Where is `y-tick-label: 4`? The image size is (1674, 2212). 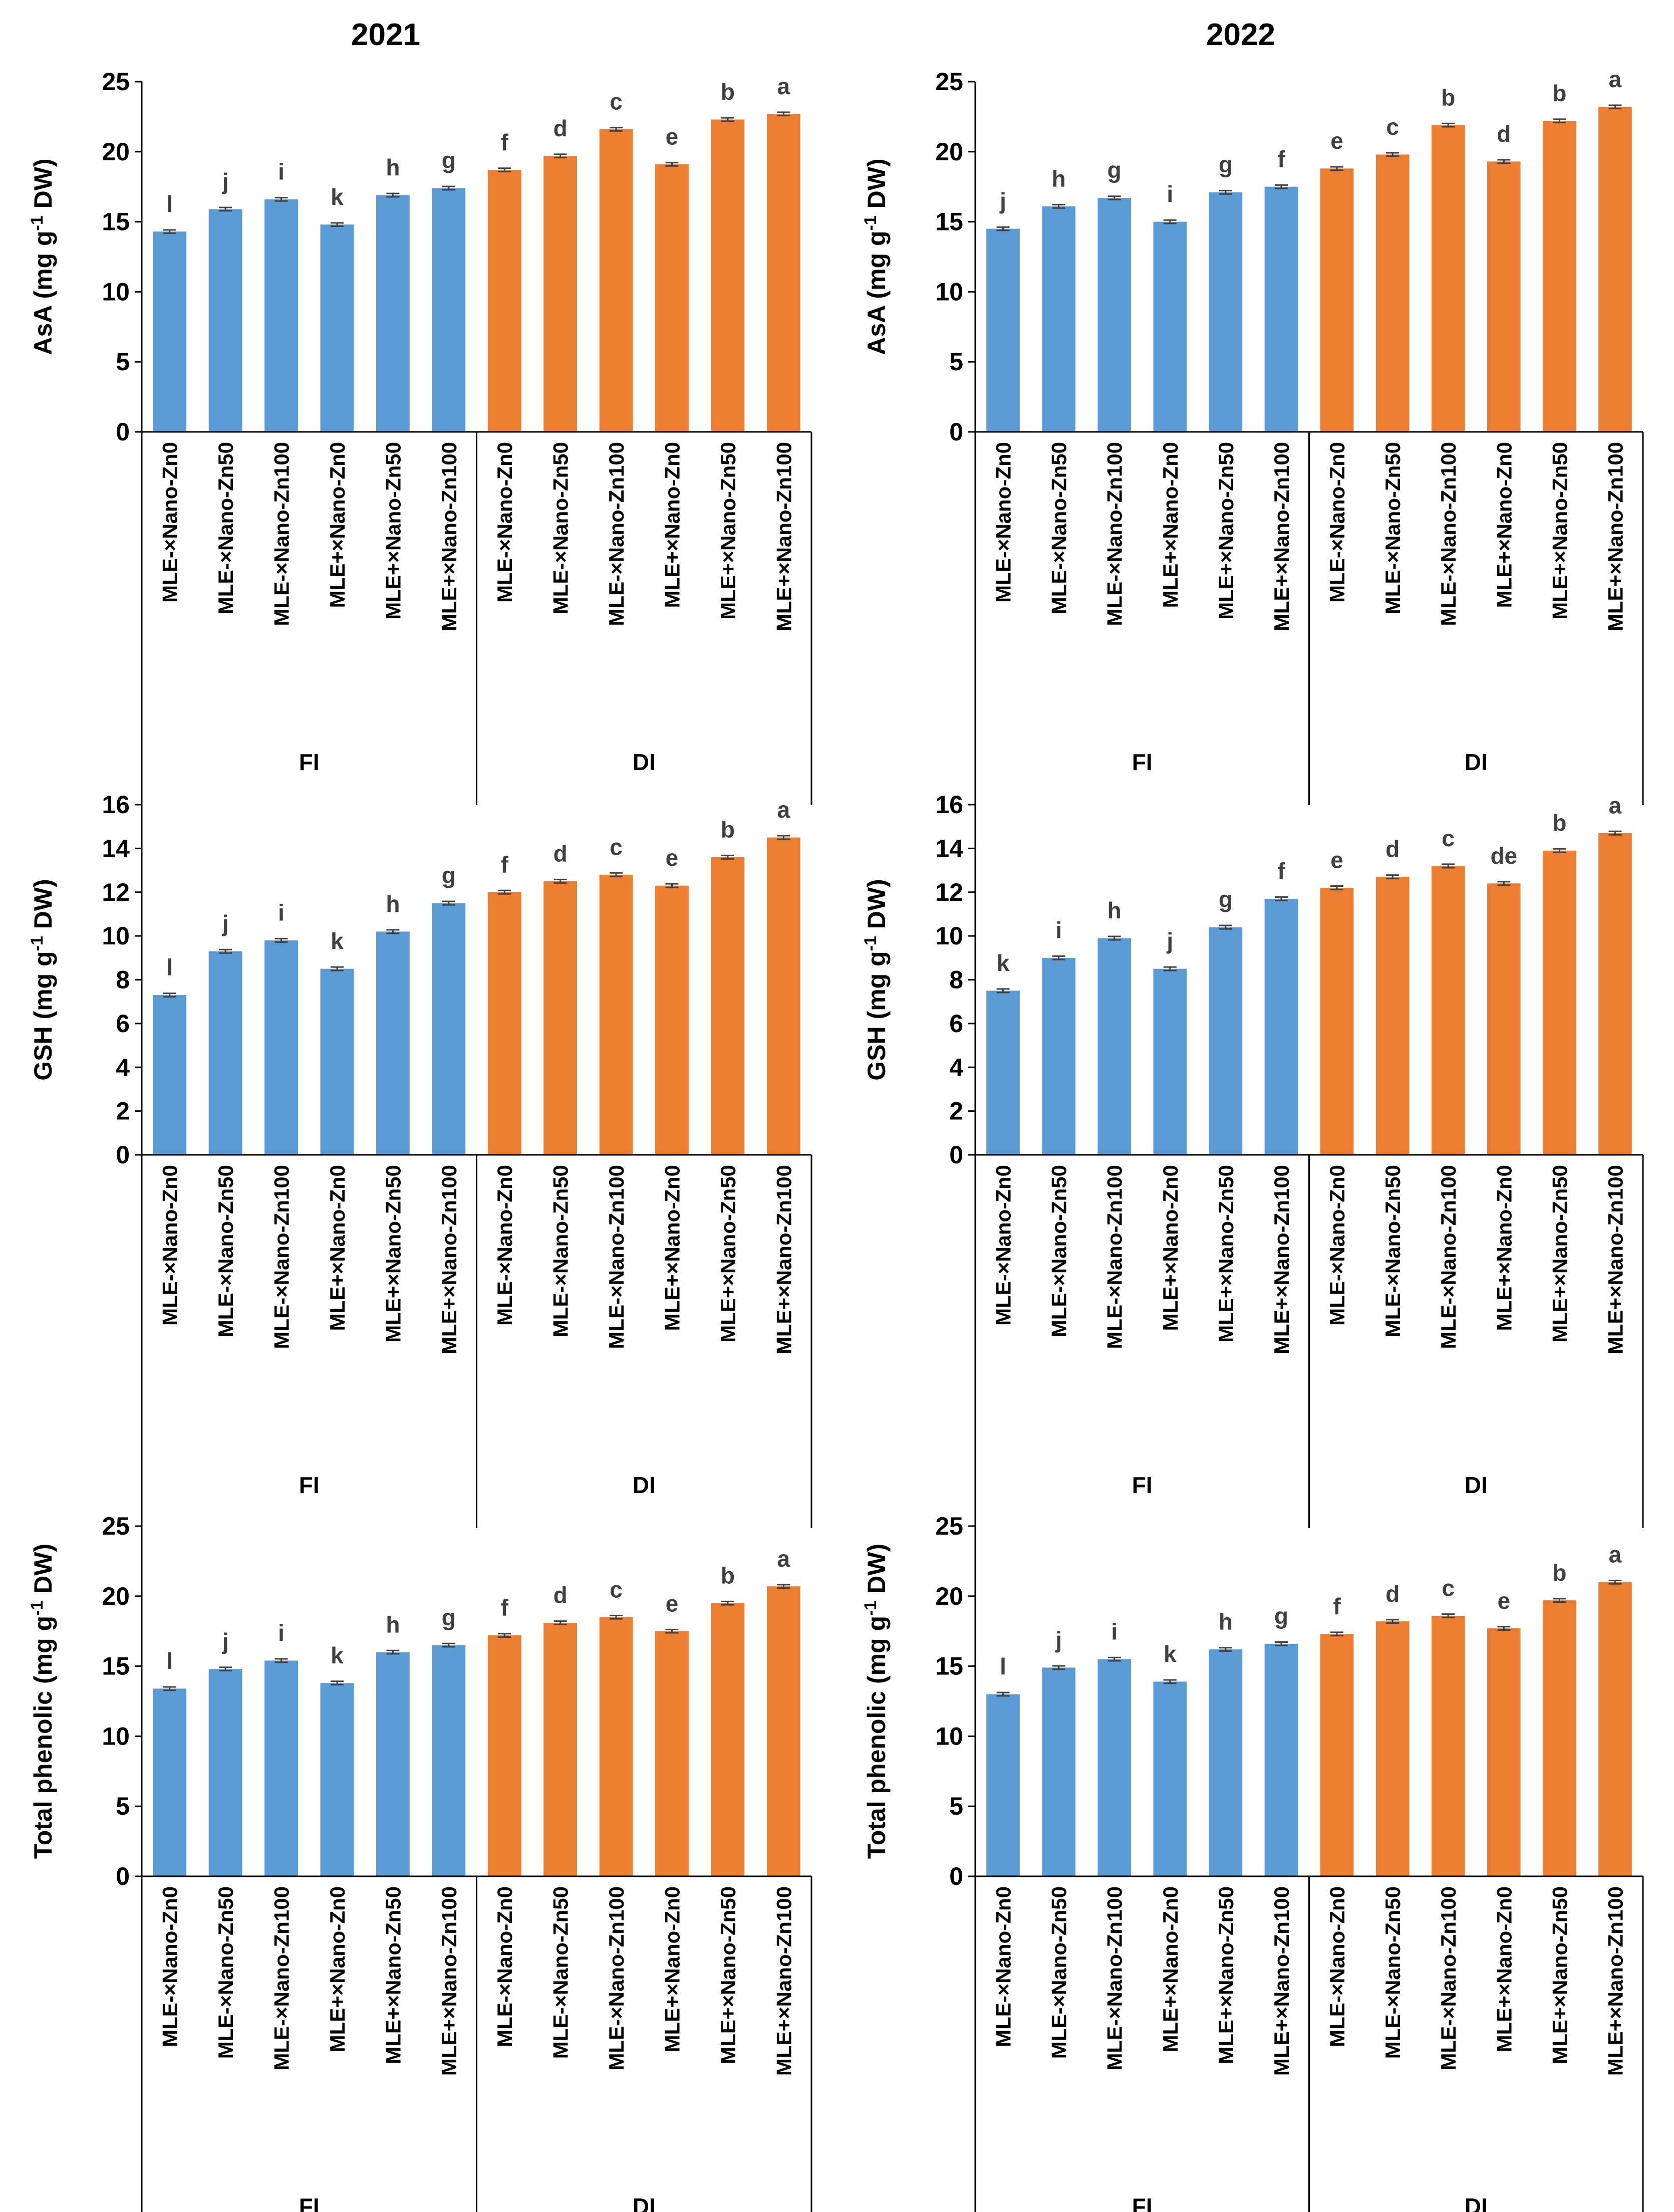 y-tick-label: 4 is located at coordinates (956, 1067).